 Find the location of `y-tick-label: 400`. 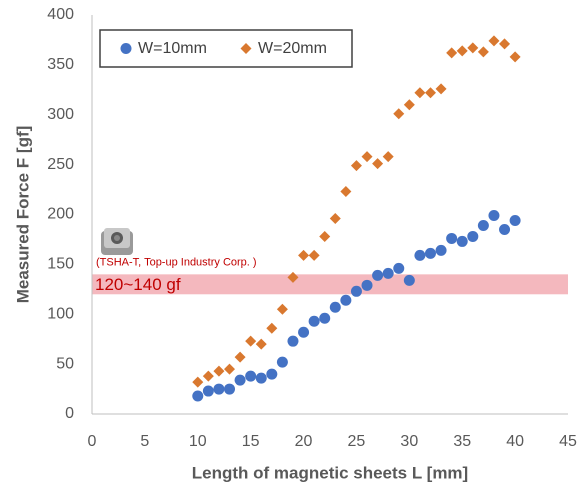

y-tick-label: 400 is located at coordinates (60, 14).